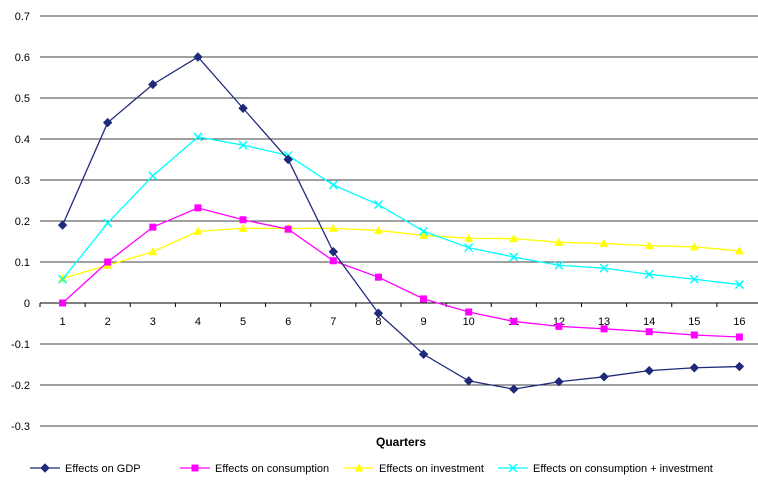  What do you see at coordinates (22, 58) in the screenshot?
I see `y-tick-label: 0.6` at bounding box center [22, 58].